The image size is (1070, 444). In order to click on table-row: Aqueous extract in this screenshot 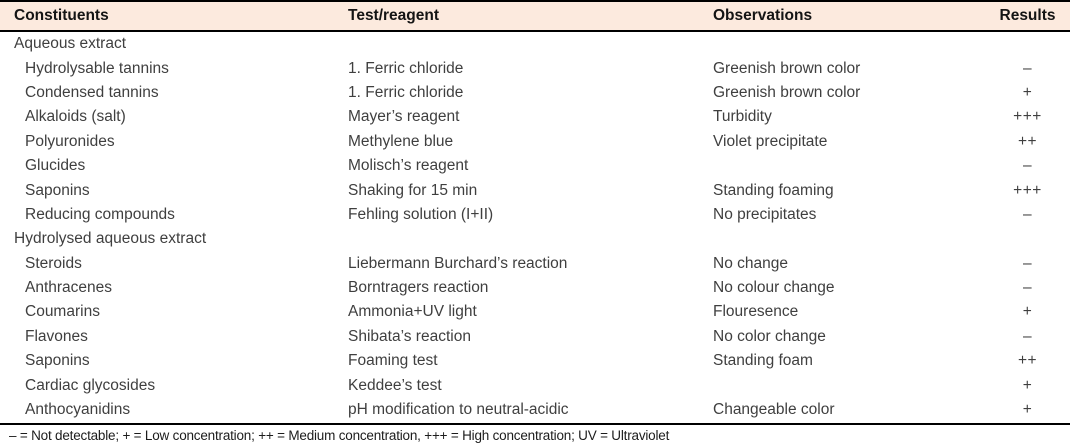, I will do `click(535, 44)`.